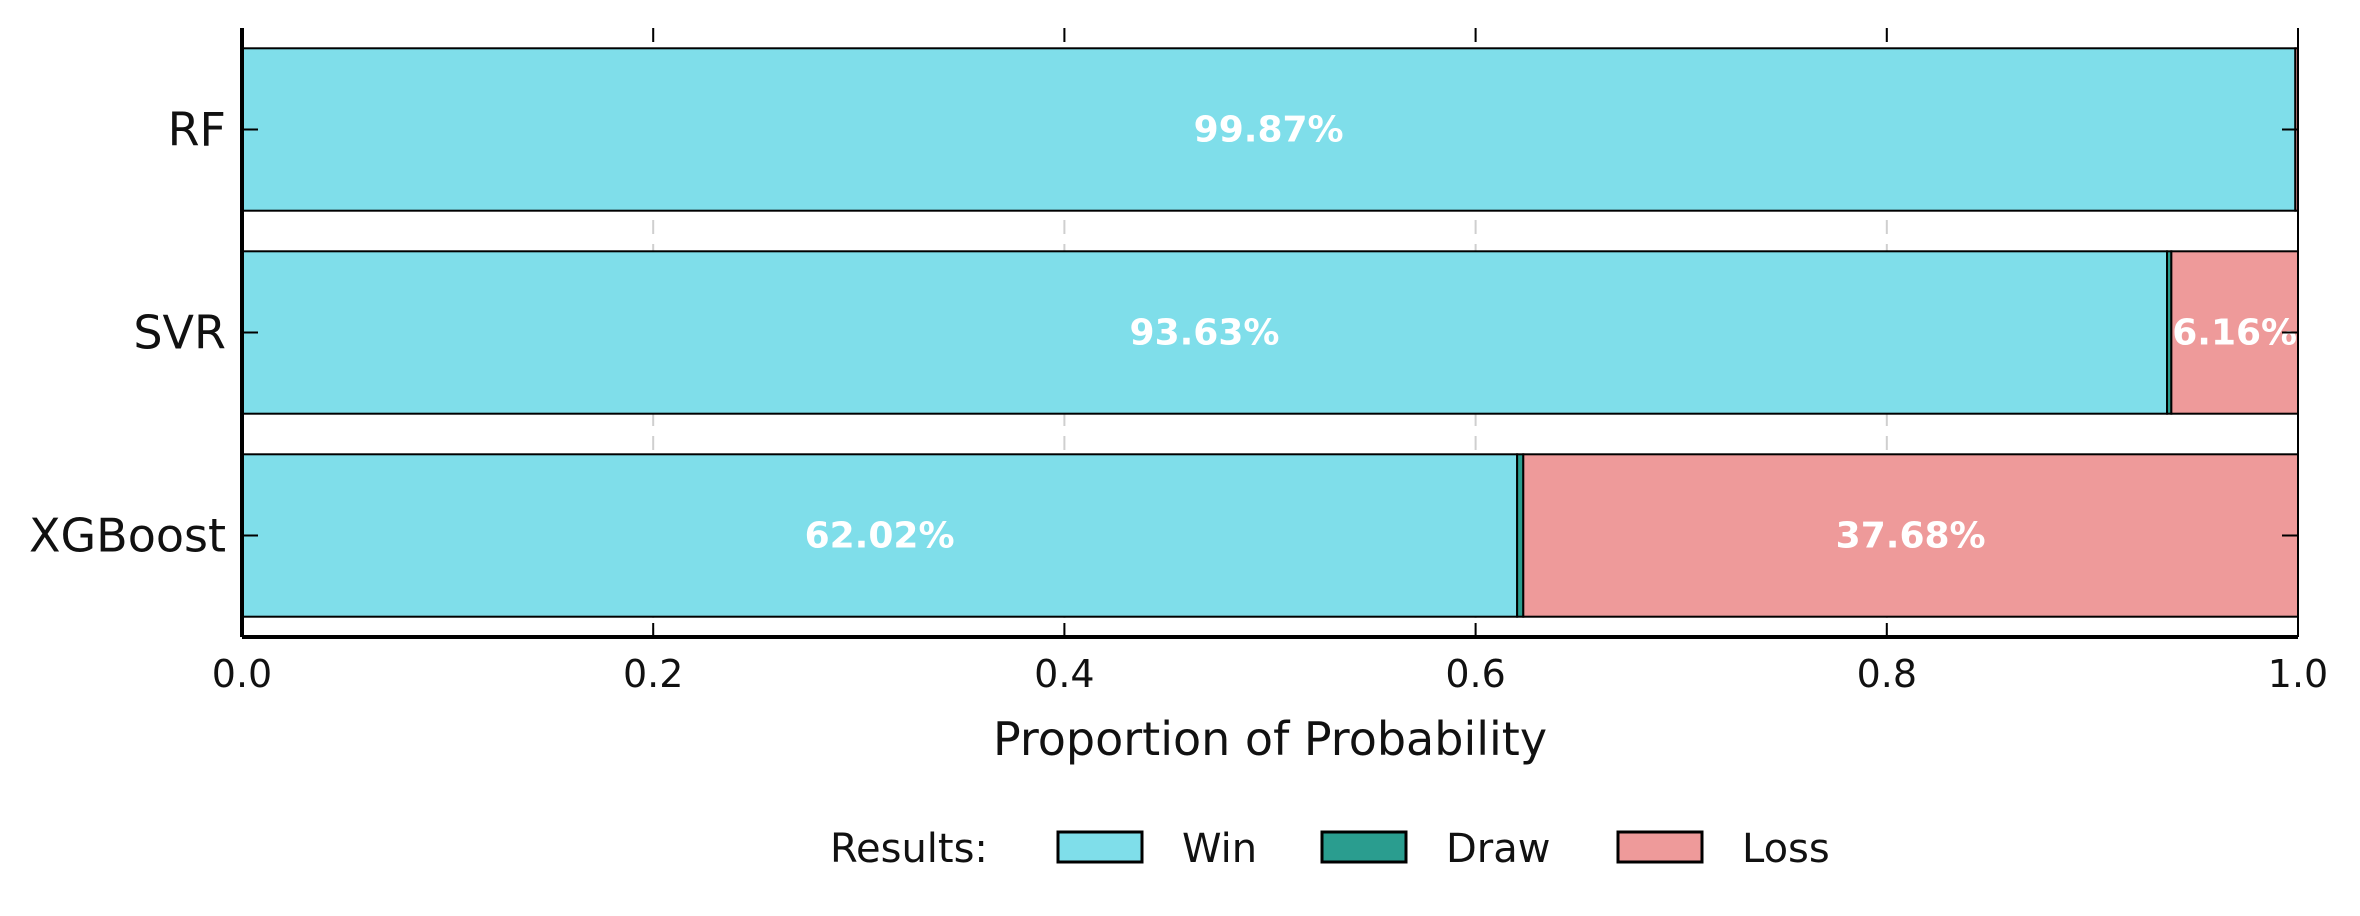  I want to click on x-tick-label: 0.6, so click(1475, 674).